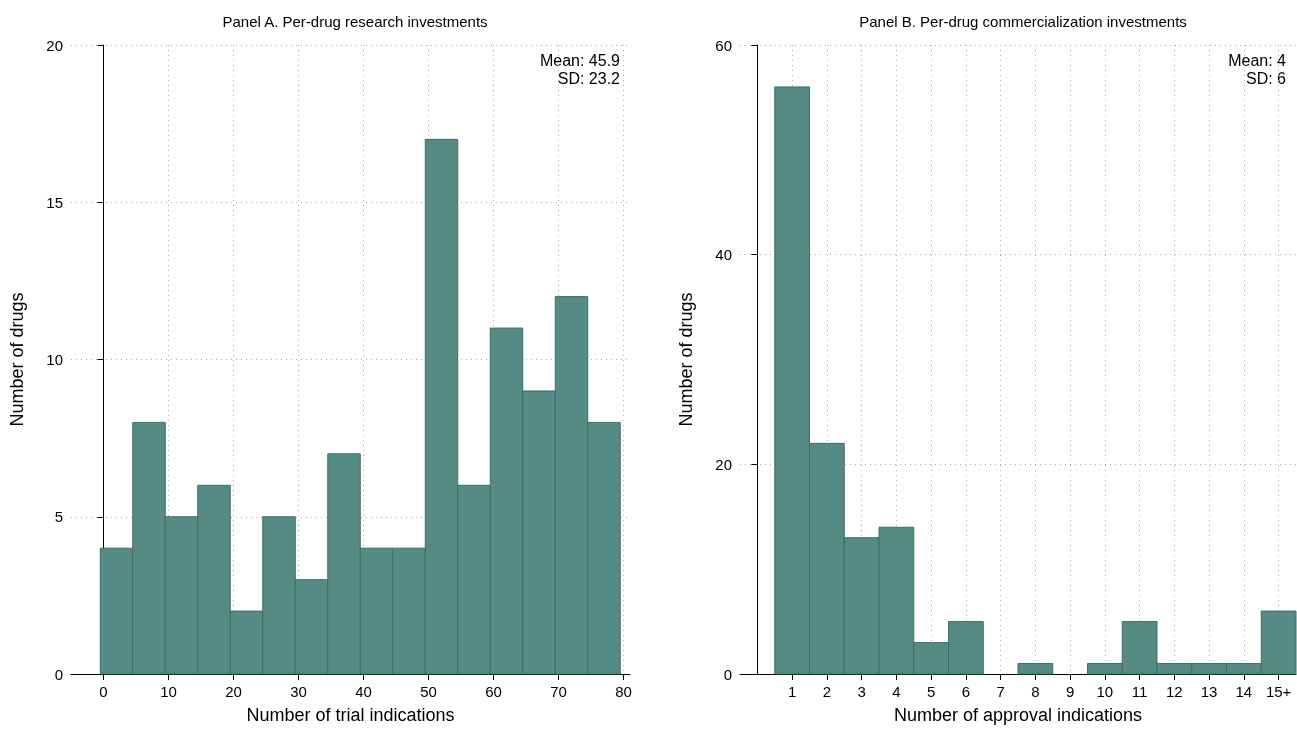 The width and height of the screenshot is (1297, 729). Describe the element at coordinates (54, 359) in the screenshot. I see `y-tick-label: 10` at that location.